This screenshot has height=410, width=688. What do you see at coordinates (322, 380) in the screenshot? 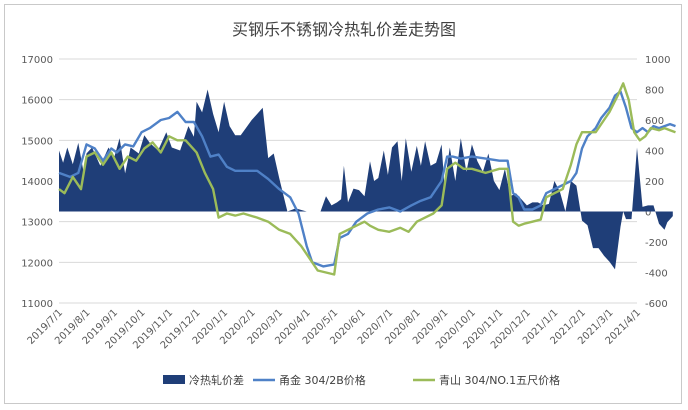
I see `legend-label: 甬金 304/2B价格` at bounding box center [322, 380].